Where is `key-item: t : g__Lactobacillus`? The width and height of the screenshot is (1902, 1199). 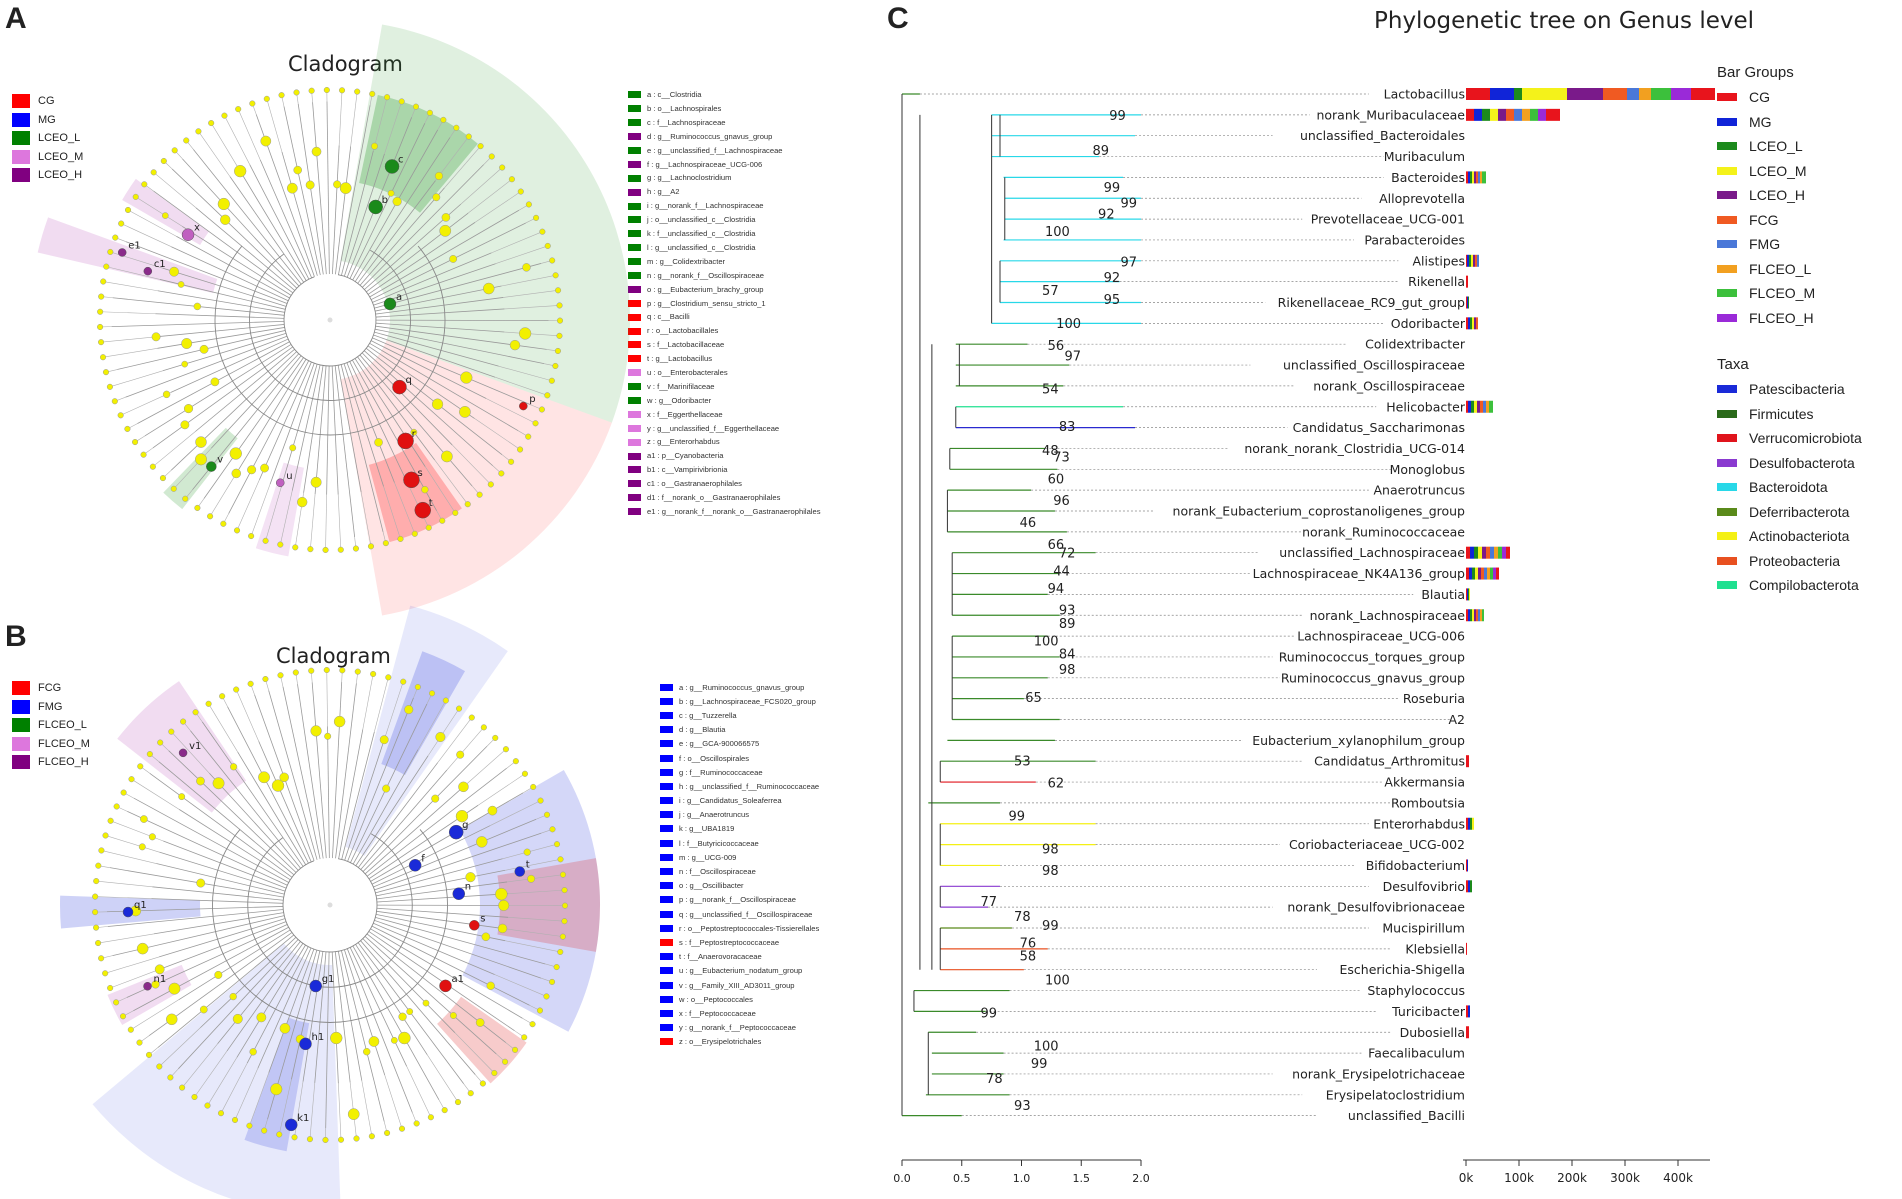 key-item: t : g__Lactobacillus is located at coordinates (724, 359).